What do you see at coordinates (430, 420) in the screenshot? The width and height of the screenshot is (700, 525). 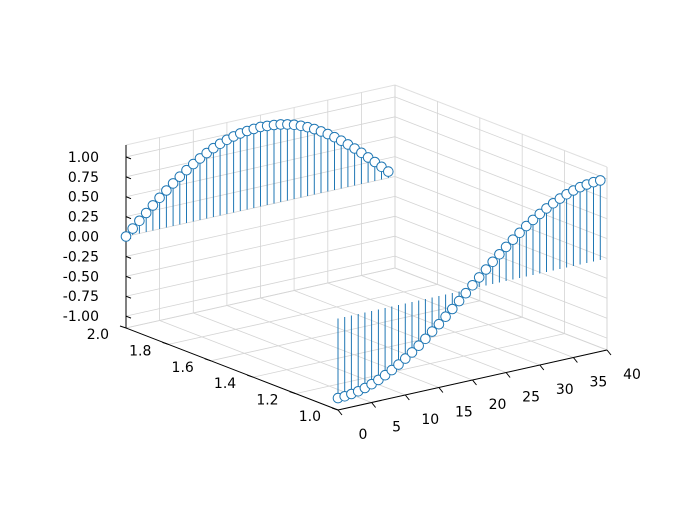 I see `x-tick-label: 10` at bounding box center [430, 420].